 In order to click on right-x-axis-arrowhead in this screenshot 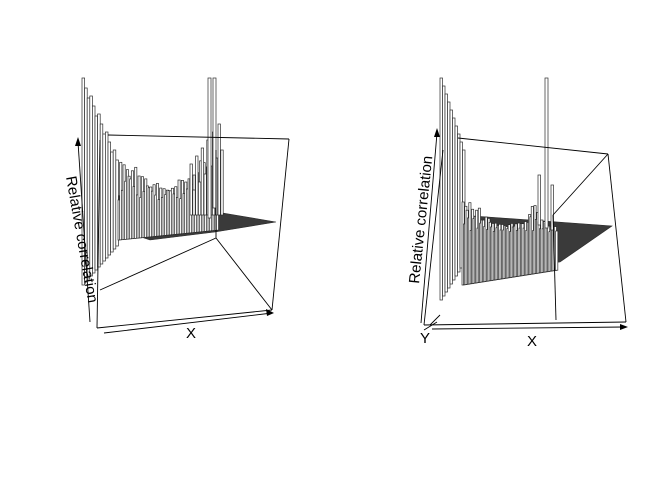, I will do `click(624, 327)`.